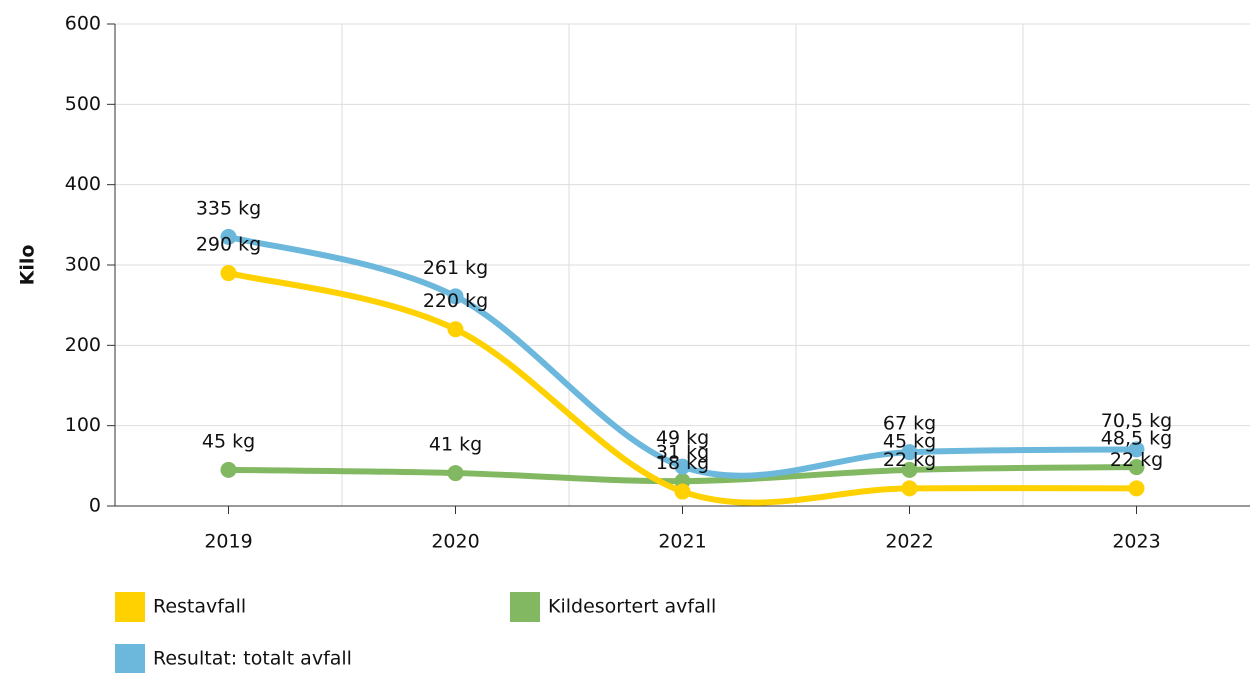  I want to click on y-tick-label: 200, so click(83, 345).